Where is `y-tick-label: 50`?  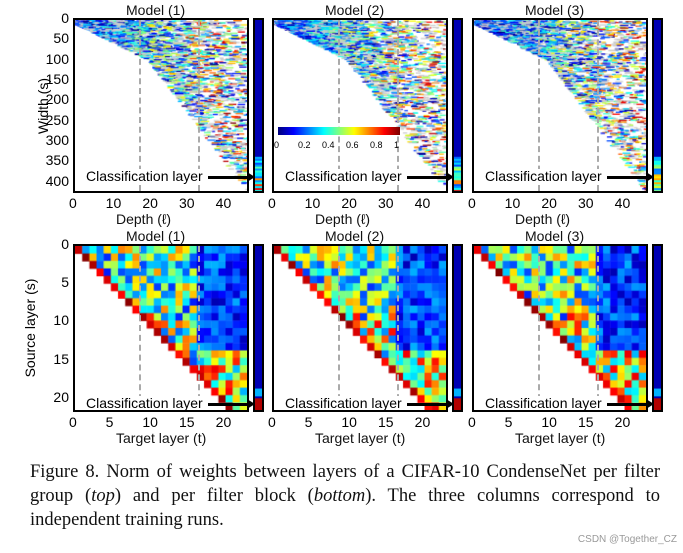
y-tick-label: 50 is located at coordinates (61, 38).